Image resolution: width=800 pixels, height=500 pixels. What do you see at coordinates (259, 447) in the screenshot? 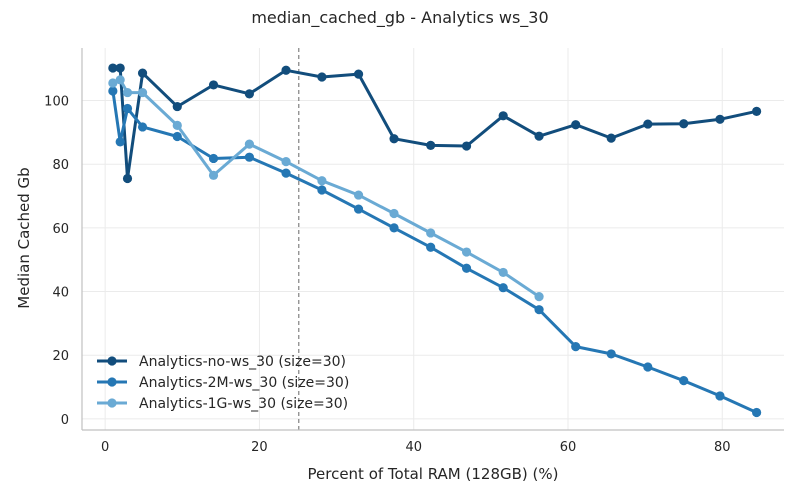
I see `x-tick-label-1: 20` at bounding box center [259, 447].